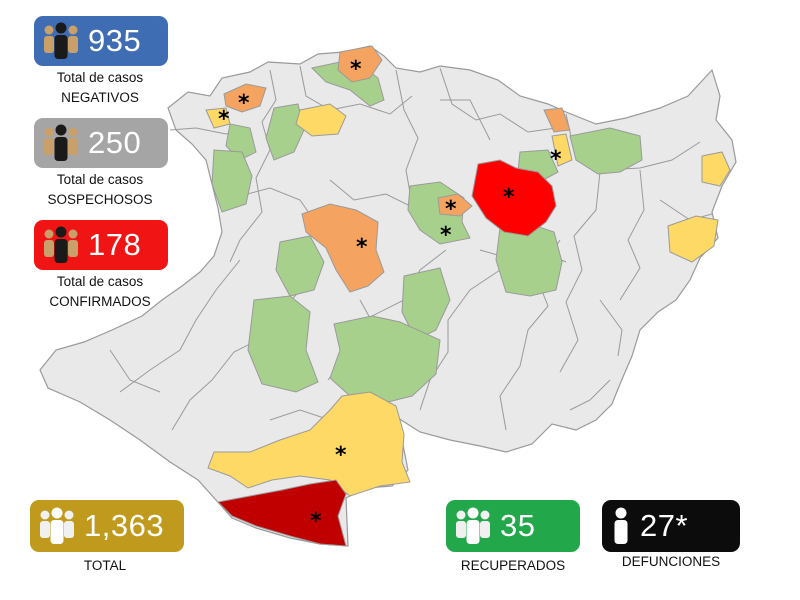  What do you see at coordinates (281, 513) in the screenshot?
I see `dark-red-municipality` at bounding box center [281, 513].